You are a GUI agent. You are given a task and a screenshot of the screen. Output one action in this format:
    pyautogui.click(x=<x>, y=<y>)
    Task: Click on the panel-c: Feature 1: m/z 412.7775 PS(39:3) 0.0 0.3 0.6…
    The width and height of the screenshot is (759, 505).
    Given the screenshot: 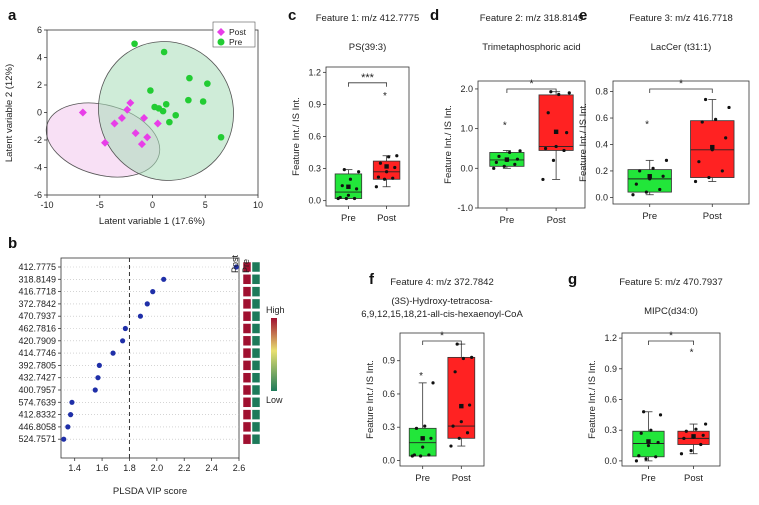 What is the action you would take?
    pyautogui.click(x=355, y=118)
    